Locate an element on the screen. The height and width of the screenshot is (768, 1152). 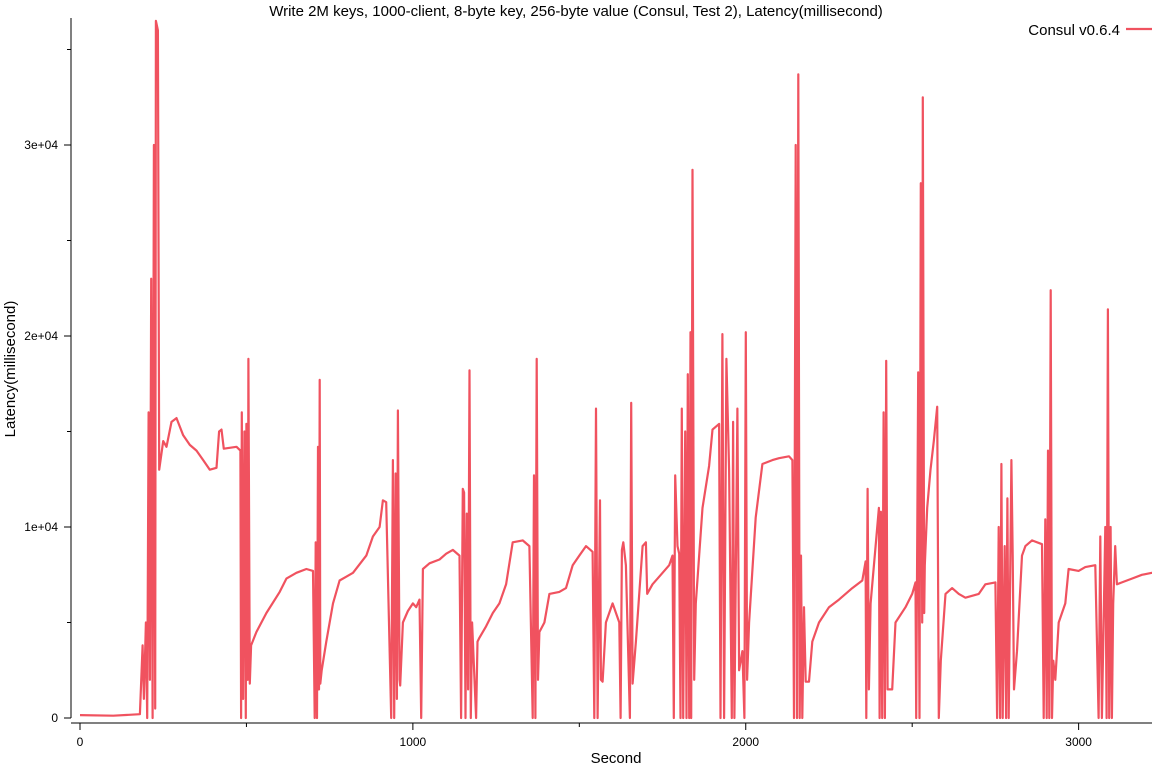
x-tick-label: 0 is located at coordinates (80, 742).